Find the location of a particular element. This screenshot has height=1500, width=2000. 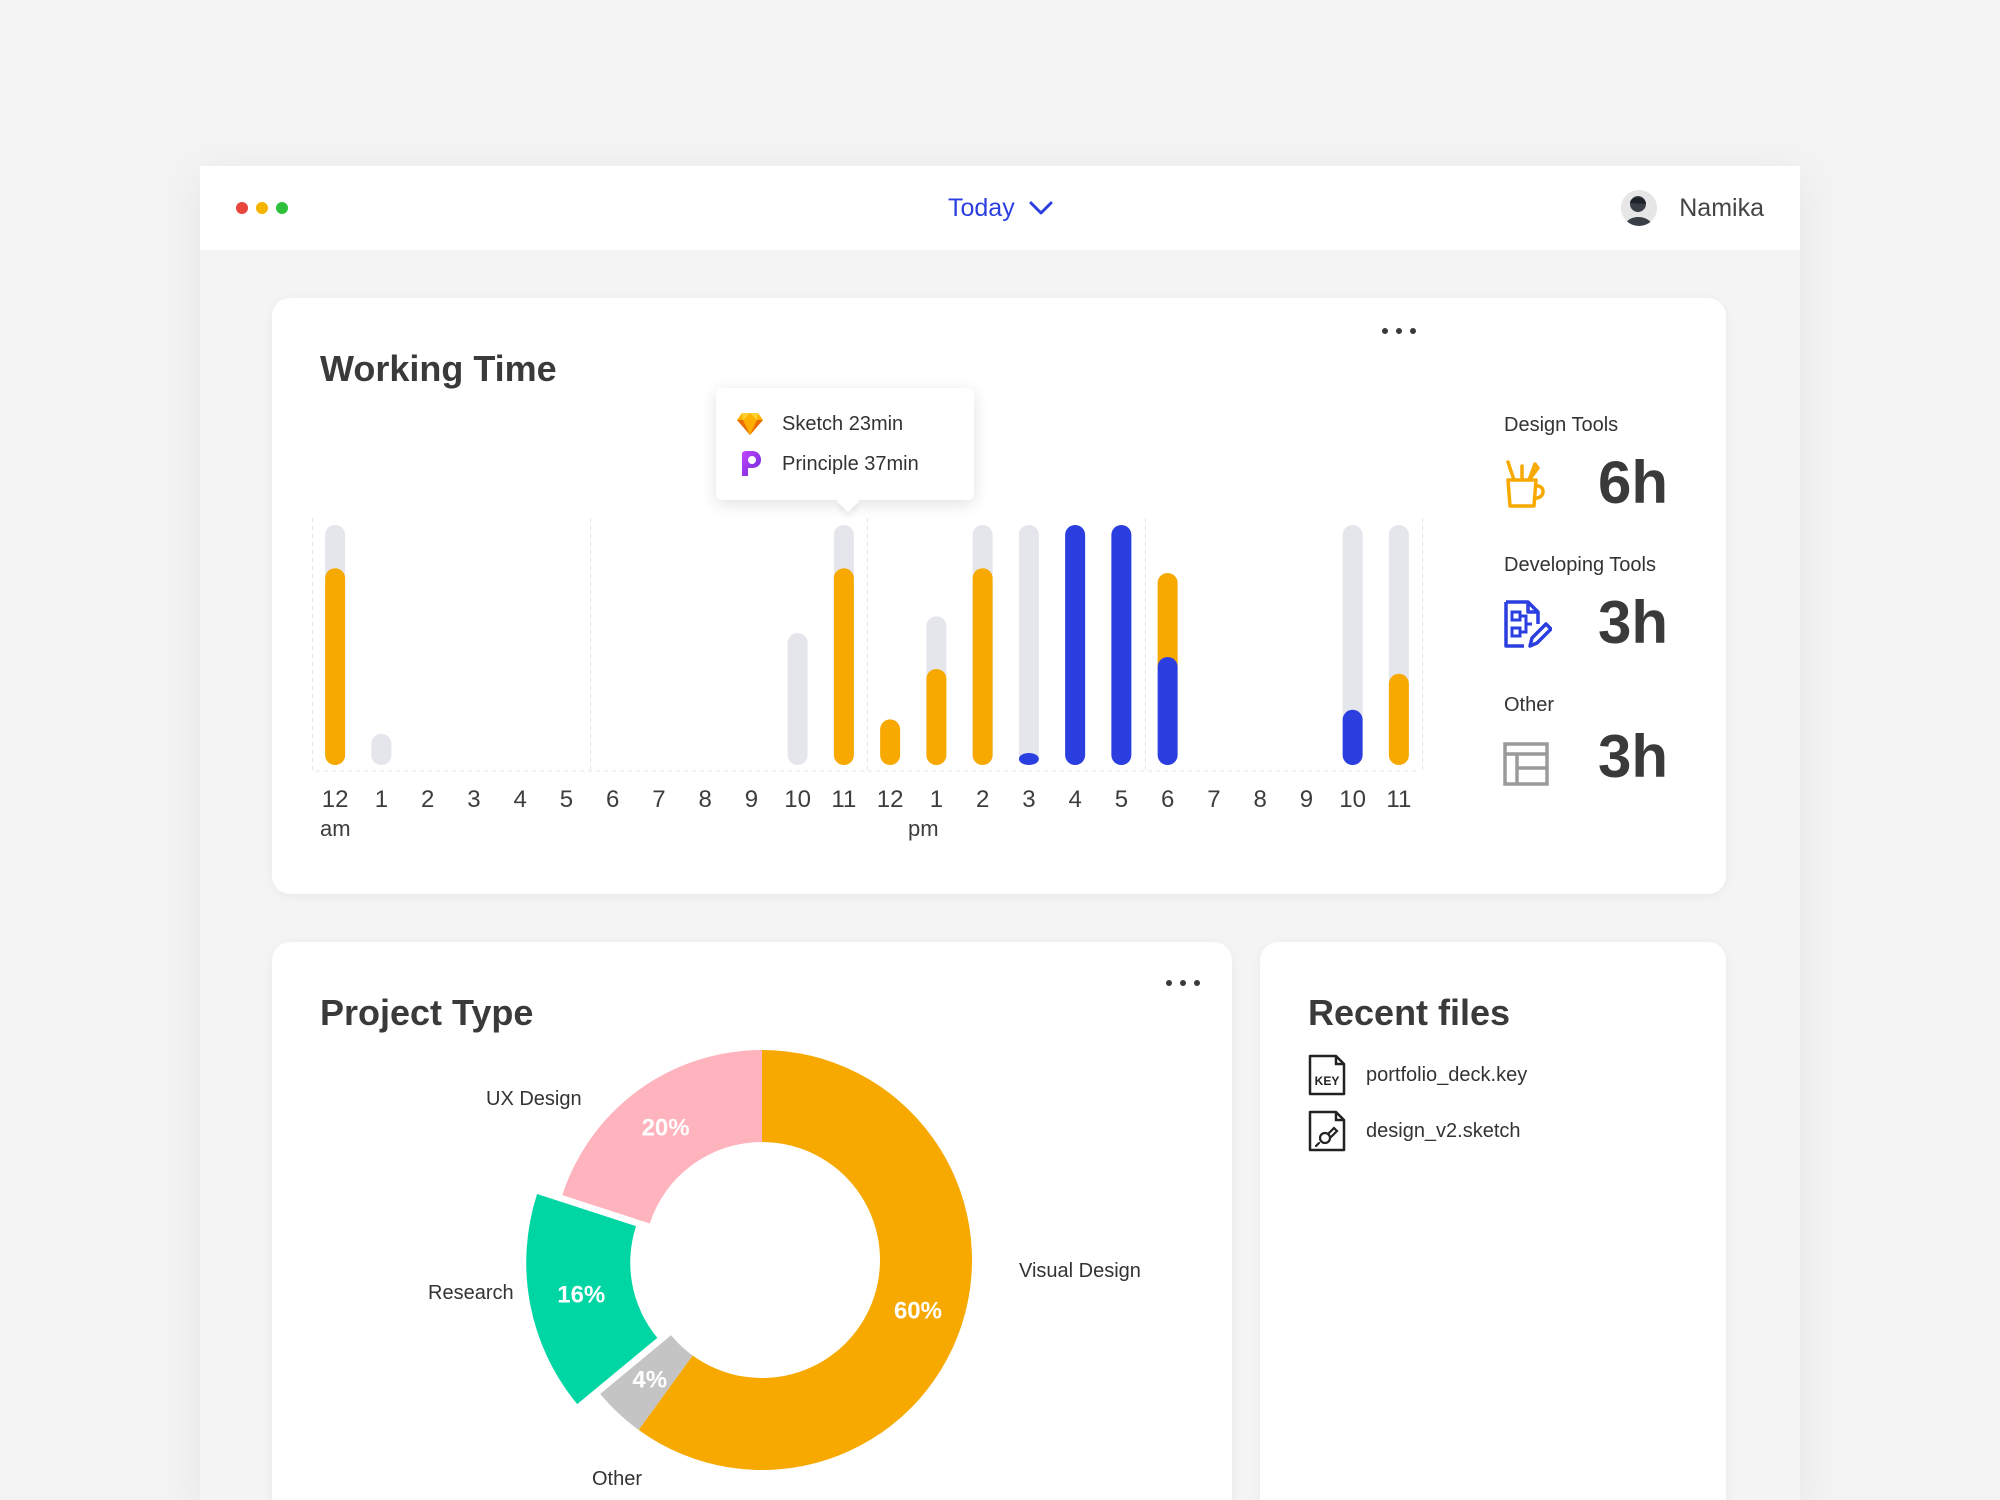

hour-tick-label: 11 is located at coordinates (1399, 800).